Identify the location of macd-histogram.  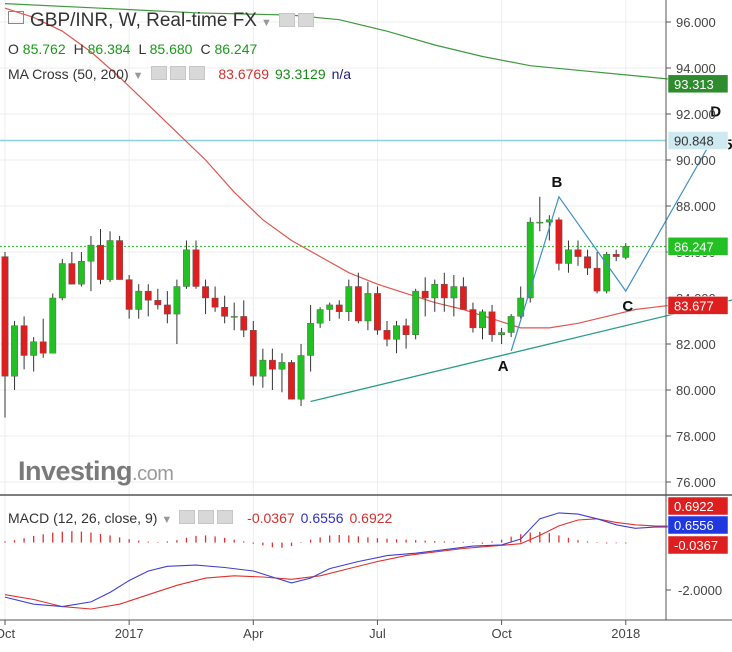
(315, 539).